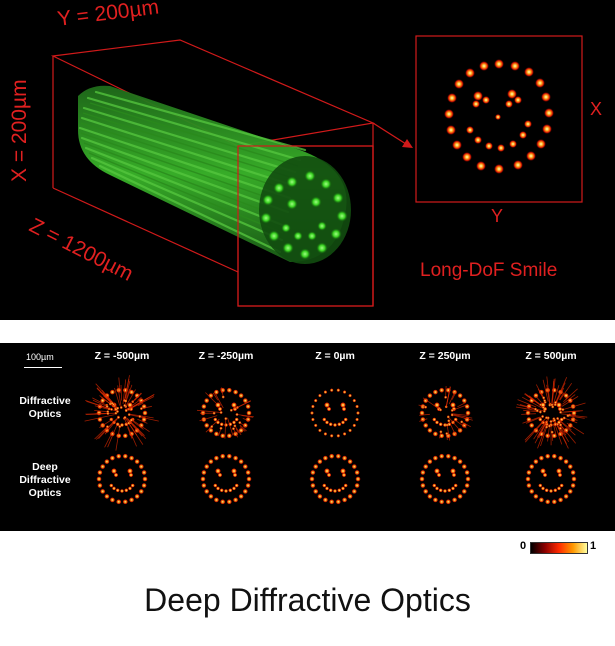 This screenshot has height=646, width=615. Describe the element at coordinates (45, 401) in the screenshot. I see `row-label-line: Diffractive` at that location.